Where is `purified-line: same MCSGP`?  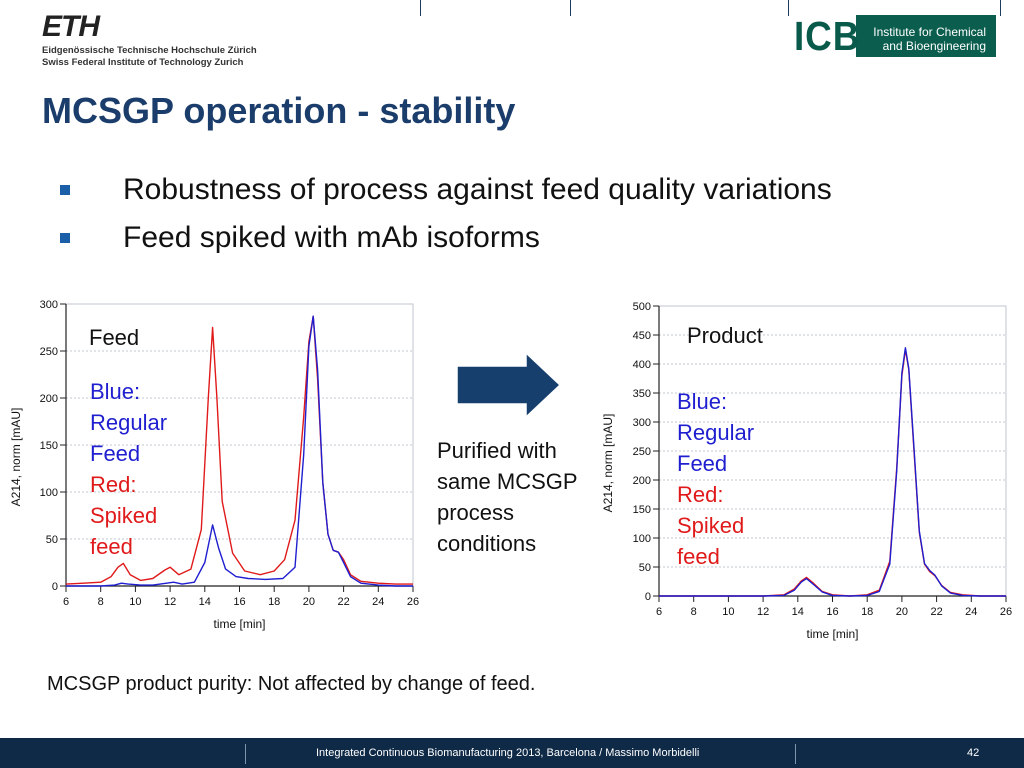 purified-line: same MCSGP is located at coordinates (507, 481).